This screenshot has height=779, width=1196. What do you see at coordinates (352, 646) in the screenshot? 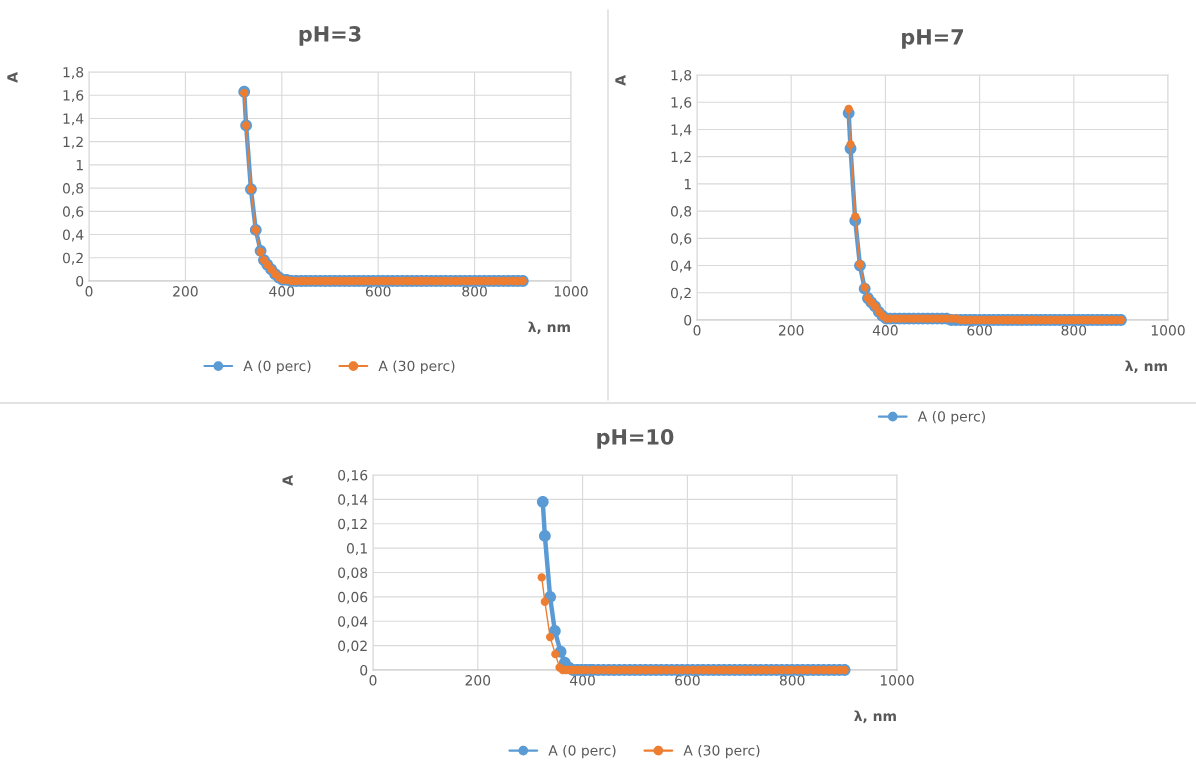
I see `y-tick-label: 0,02` at bounding box center [352, 646].